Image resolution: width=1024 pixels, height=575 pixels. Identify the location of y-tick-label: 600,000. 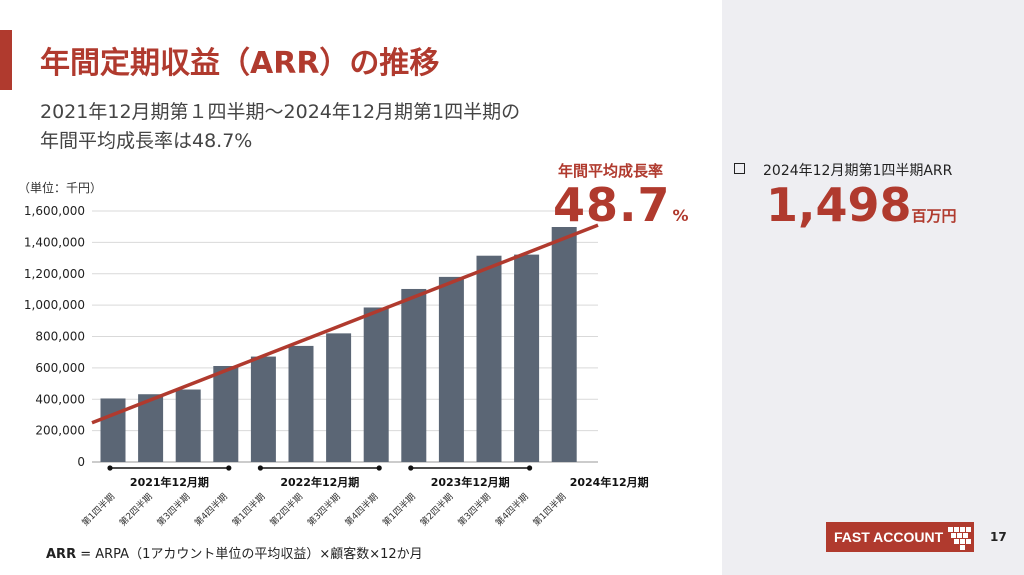
(60, 368).